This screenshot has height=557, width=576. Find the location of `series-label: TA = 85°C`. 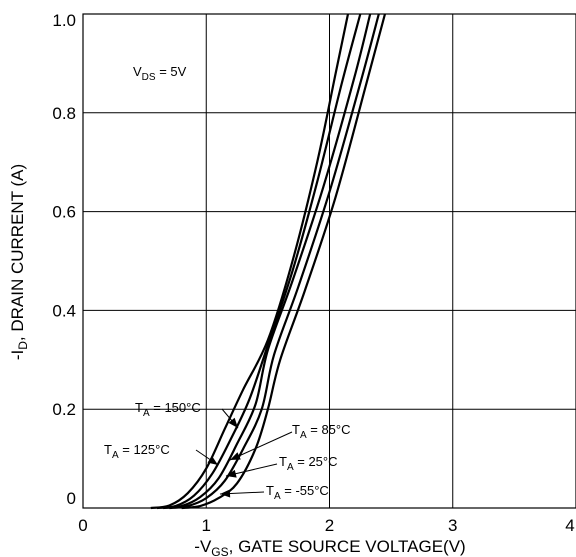

series-label: TA = 85°C is located at coordinates (321, 431).